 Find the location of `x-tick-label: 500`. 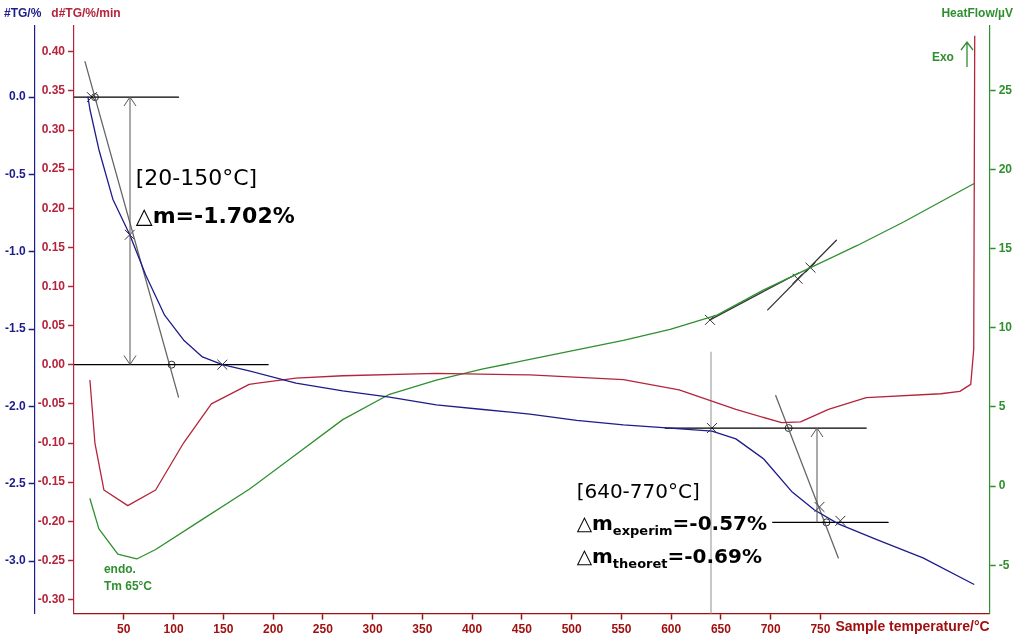

x-tick-label: 500 is located at coordinates (571, 629).